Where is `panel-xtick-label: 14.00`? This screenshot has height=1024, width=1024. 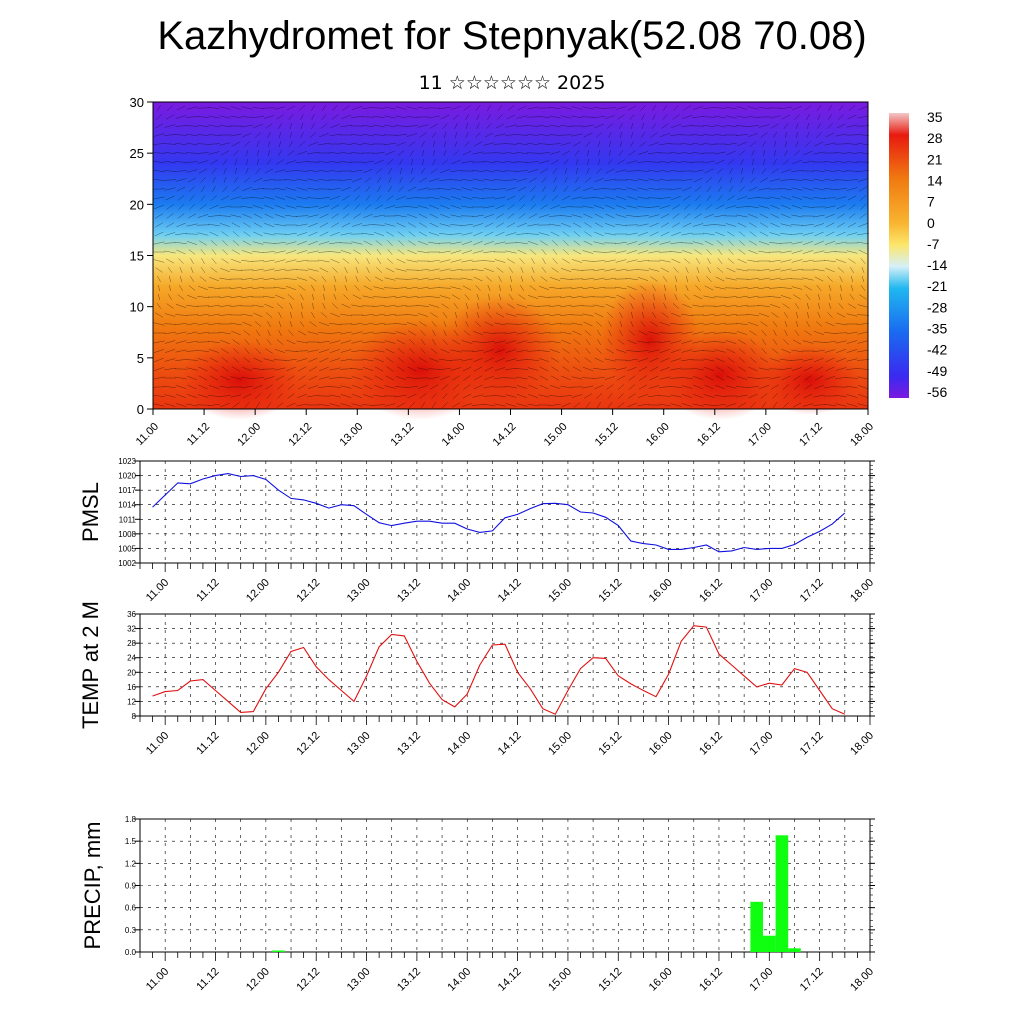 panel-xtick-label: 14.00 is located at coordinates (459, 591).